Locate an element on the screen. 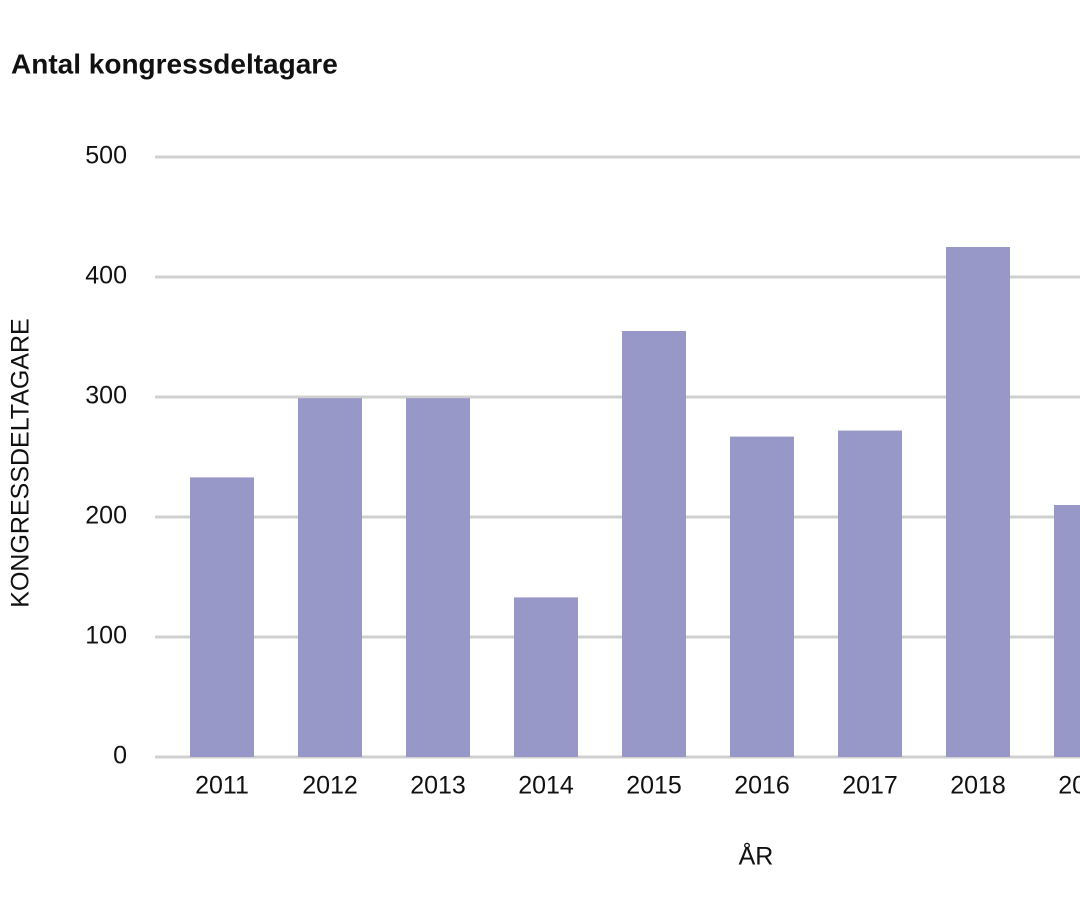 The width and height of the screenshot is (1080, 907). x-tick-label: 2016 is located at coordinates (762, 786).